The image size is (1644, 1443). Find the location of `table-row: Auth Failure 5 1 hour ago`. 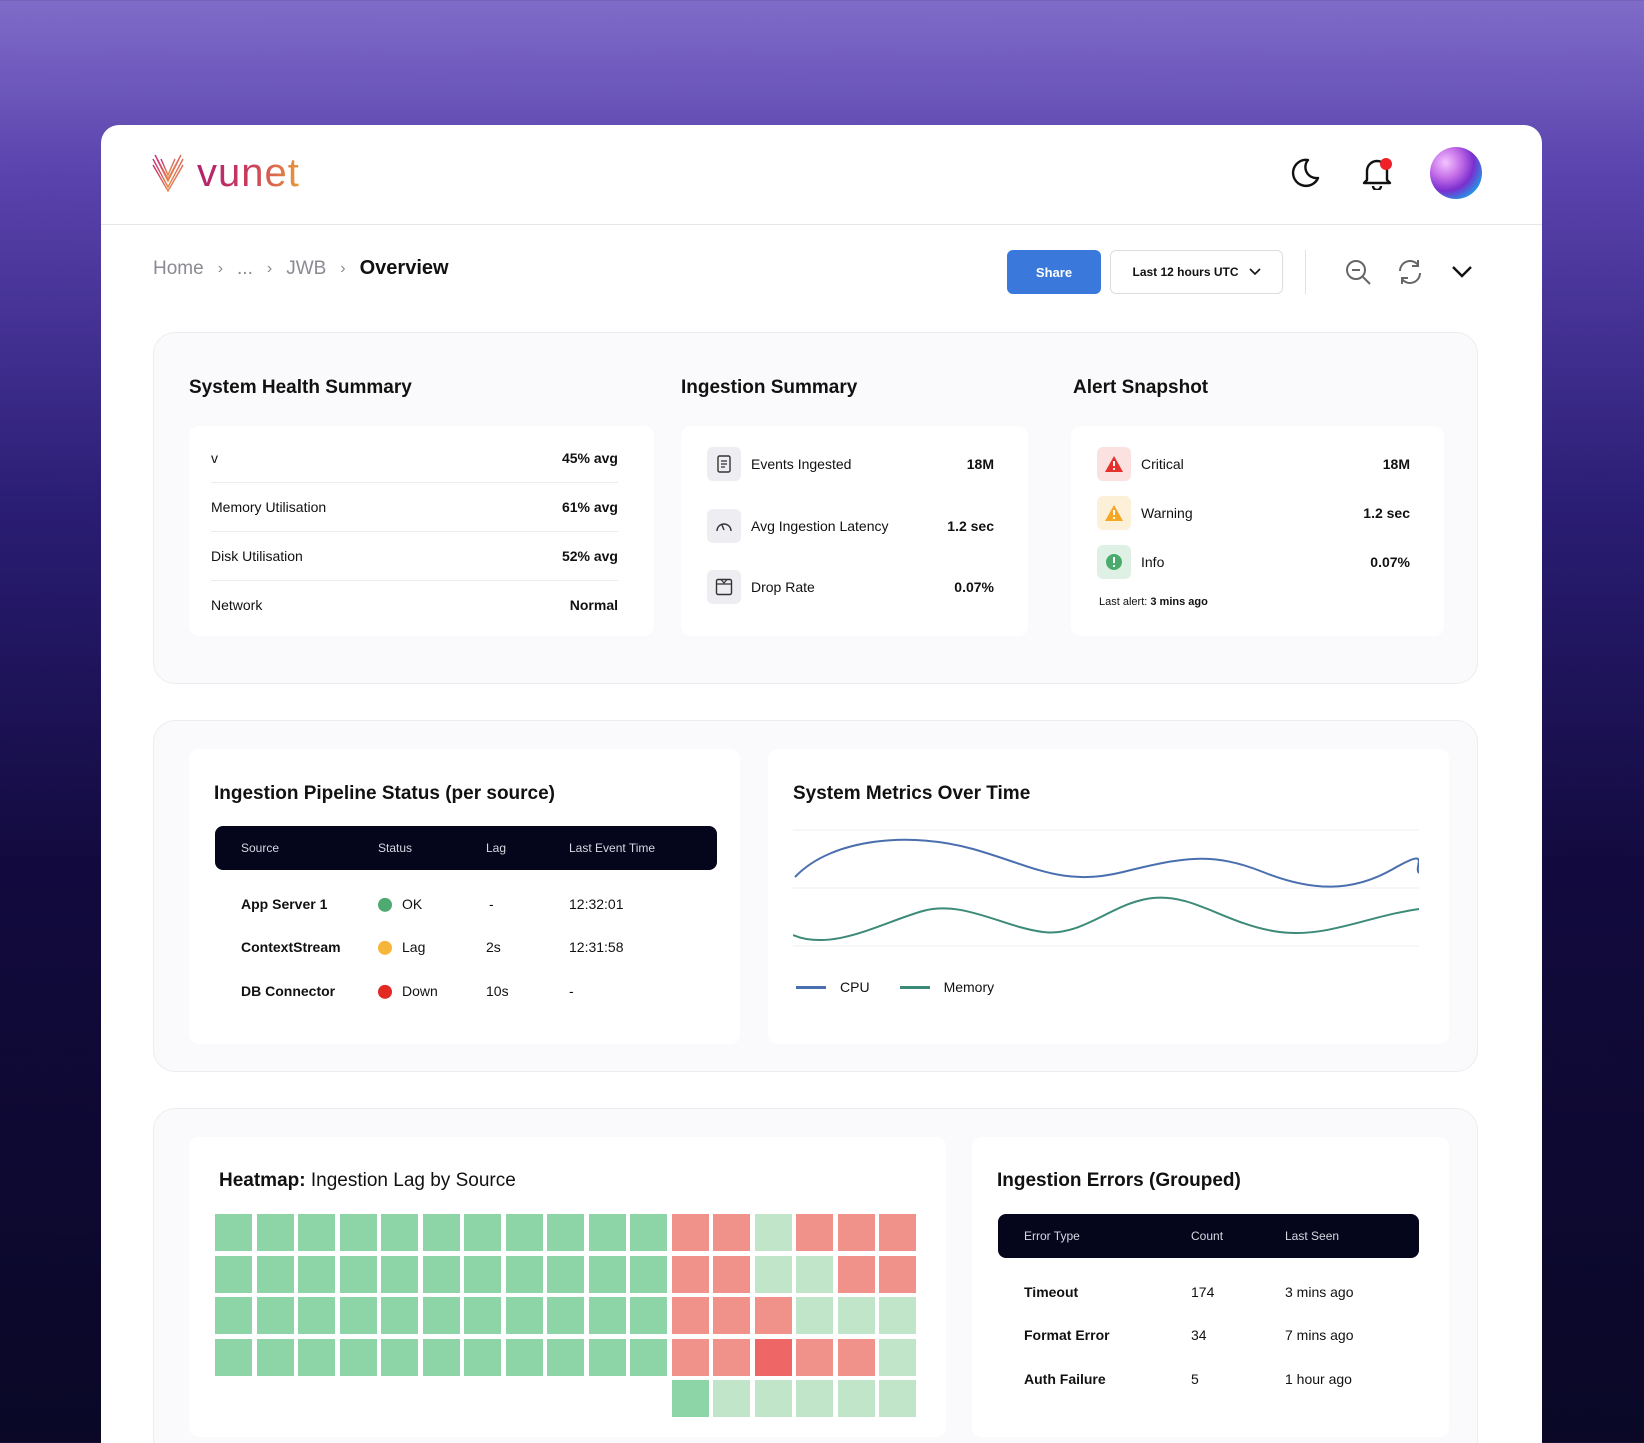

table-row: Auth Failure 5 1 hour ago is located at coordinates (1208, 1379).